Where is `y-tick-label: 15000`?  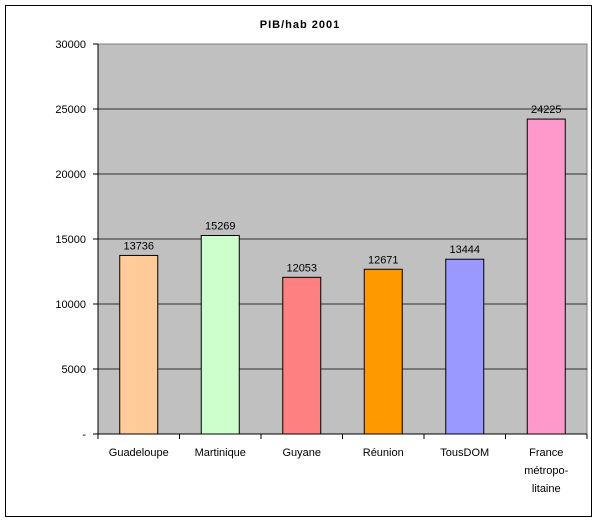
y-tick-label: 15000 is located at coordinates (70, 240).